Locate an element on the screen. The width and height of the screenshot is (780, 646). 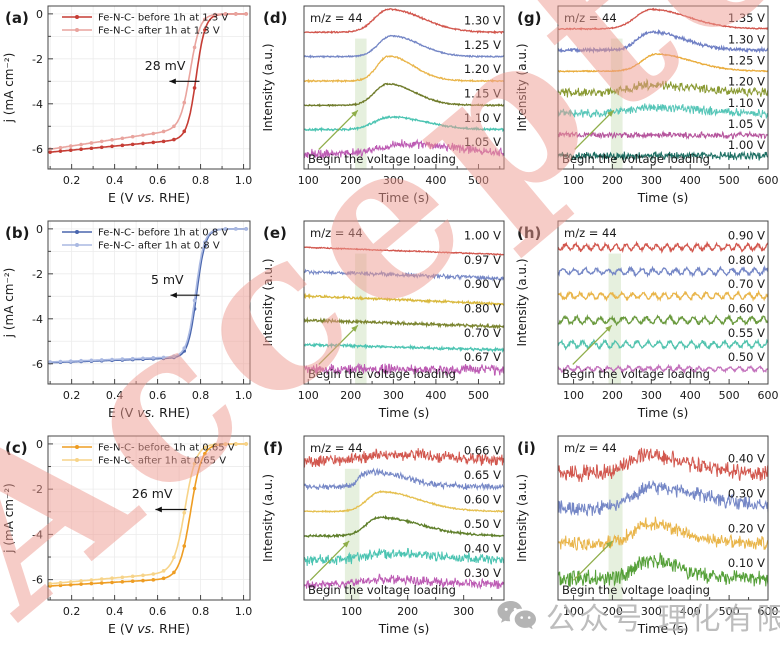
svg-text: 0.20 V is located at coordinates (746, 528).